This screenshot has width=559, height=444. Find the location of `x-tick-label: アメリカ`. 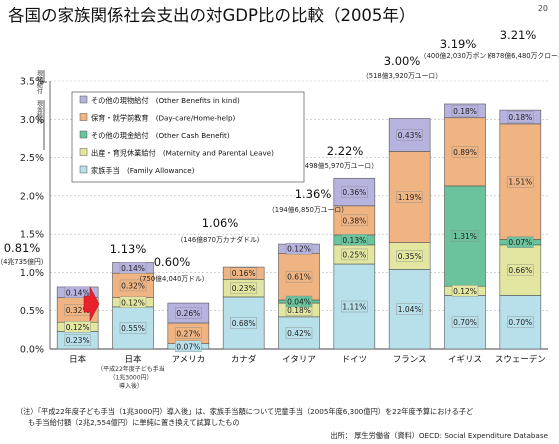

x-tick-label: アメリカ is located at coordinates (189, 360).